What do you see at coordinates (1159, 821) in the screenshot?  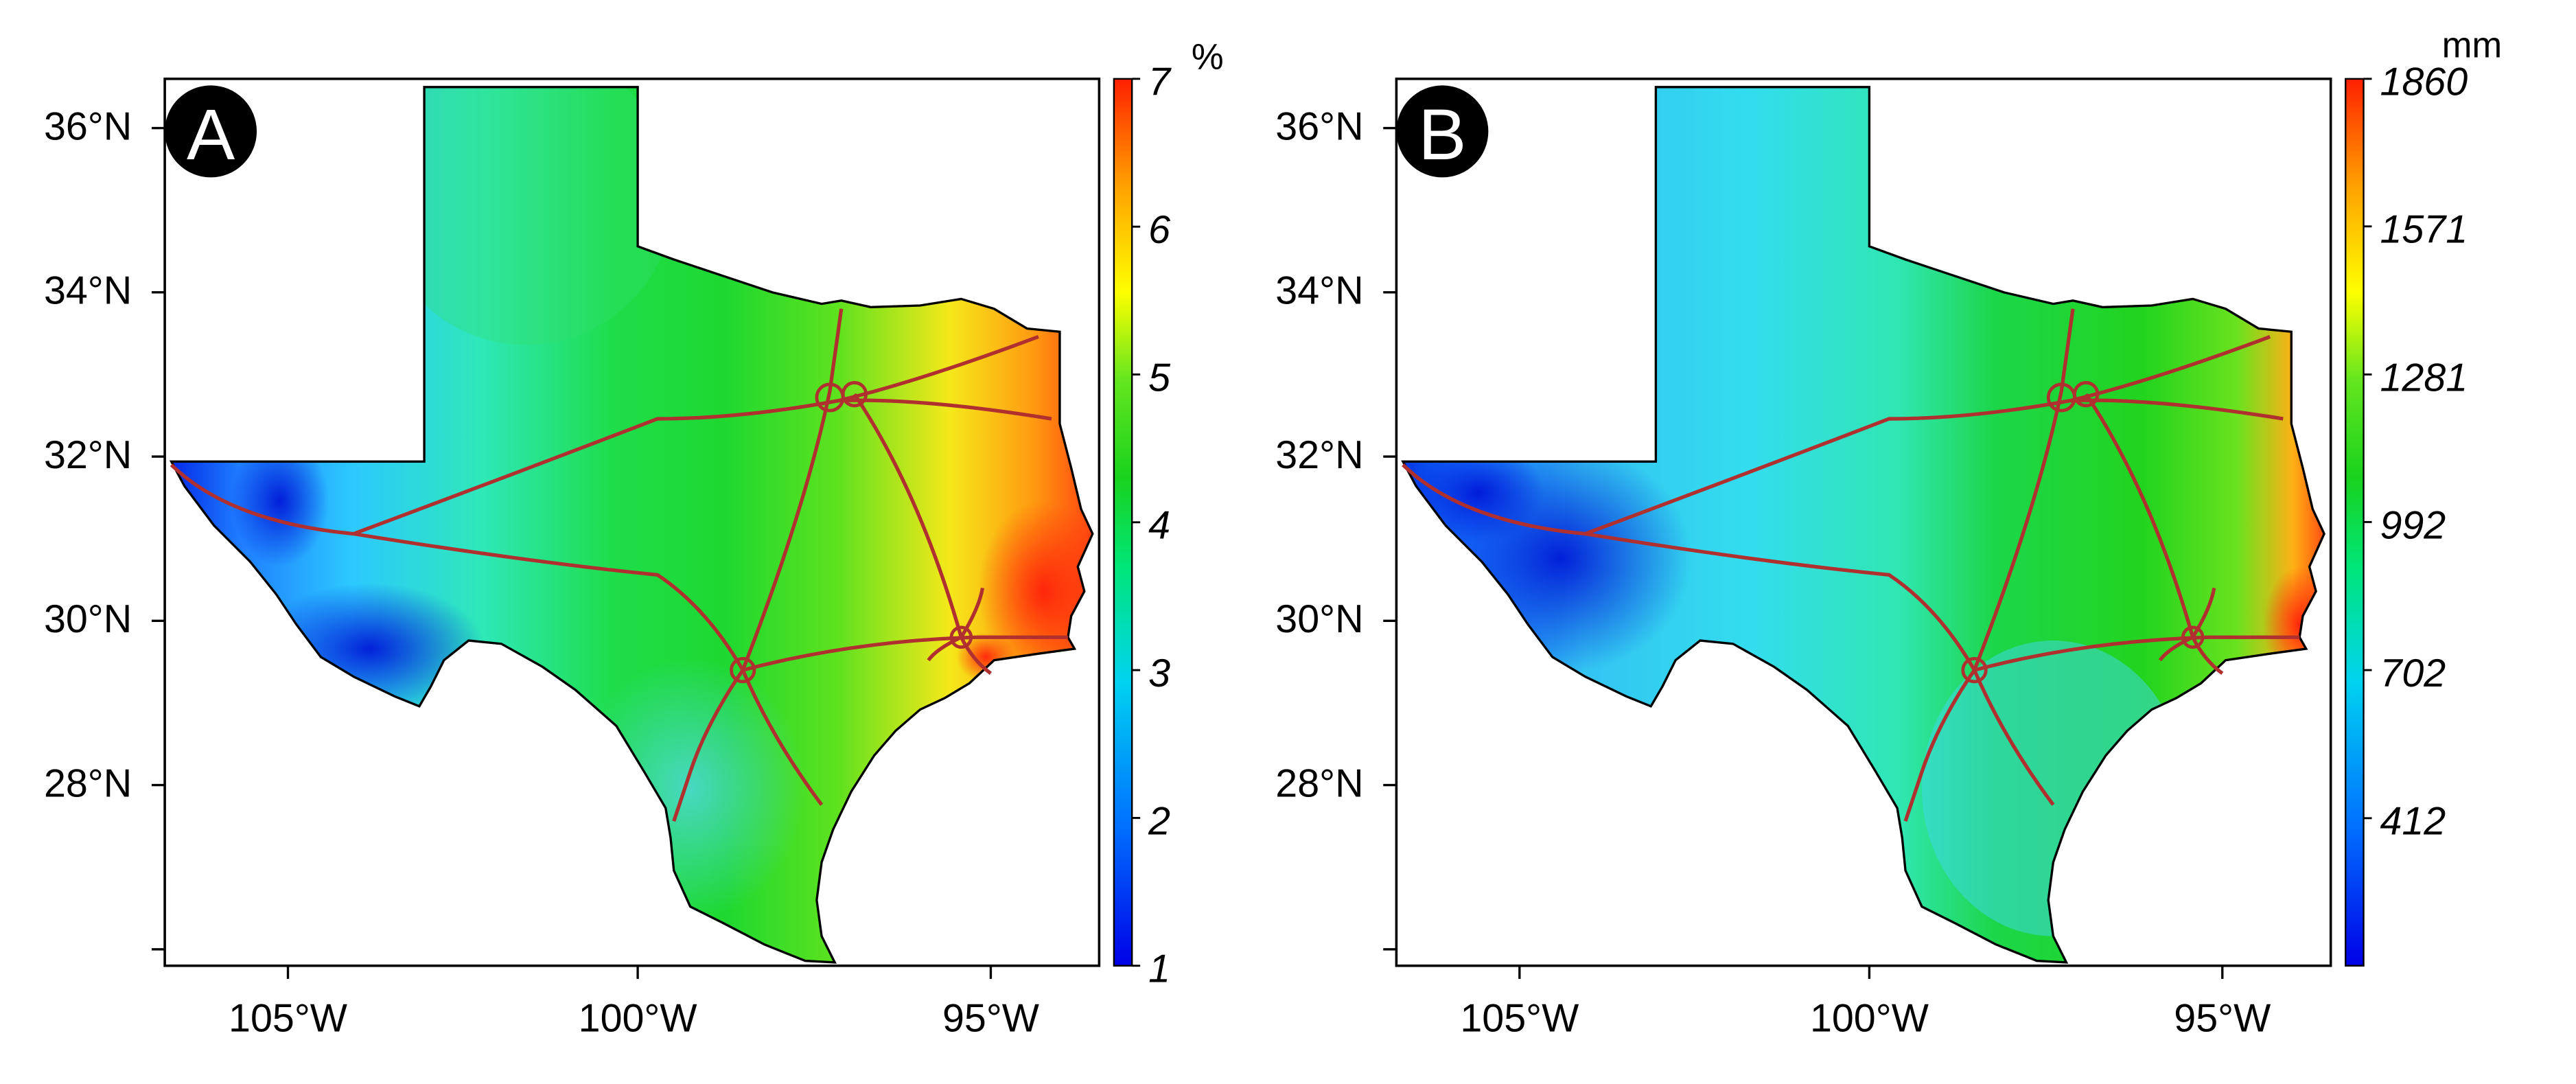 I see `colorbar-label: 2` at bounding box center [1159, 821].